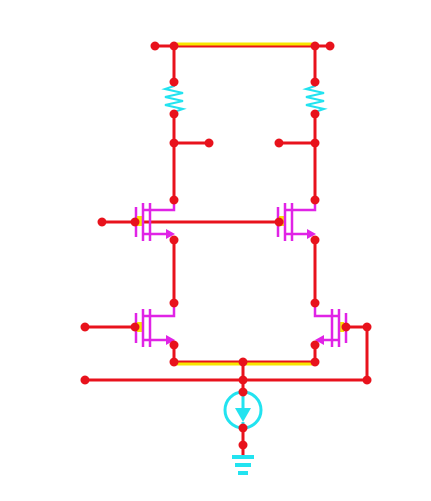 This screenshot has height=501, width=431. What do you see at coordinates (191, 204) in the screenshot?
I see `left-branch-wires` at bounding box center [191, 204].